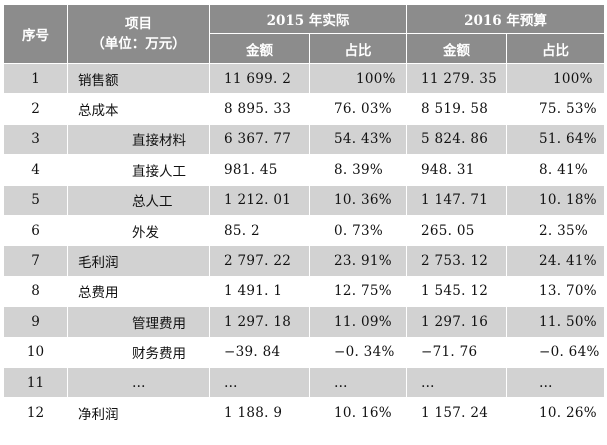 This screenshot has height=445, width=607. Describe the element at coordinates (358, 413) in the screenshot. I see `ratio-2015-cell: 10. 16%` at that location.